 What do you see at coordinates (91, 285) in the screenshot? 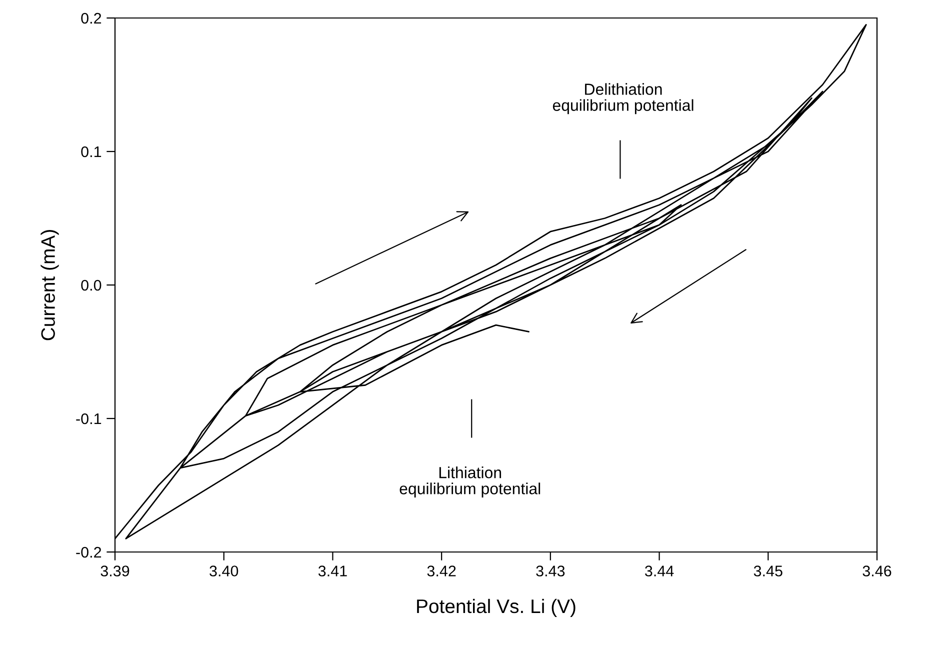
I see `y-tick-label: 0.0` at bounding box center [91, 285].